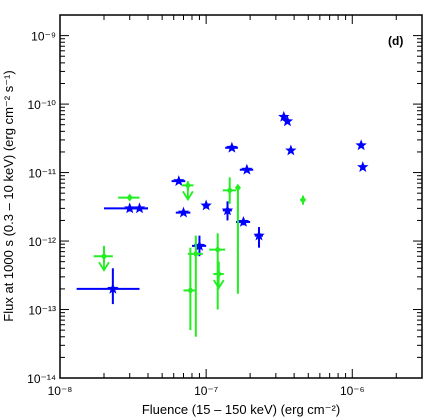  I want to click on x-tick-label: 10⁻⁷, so click(206, 391).